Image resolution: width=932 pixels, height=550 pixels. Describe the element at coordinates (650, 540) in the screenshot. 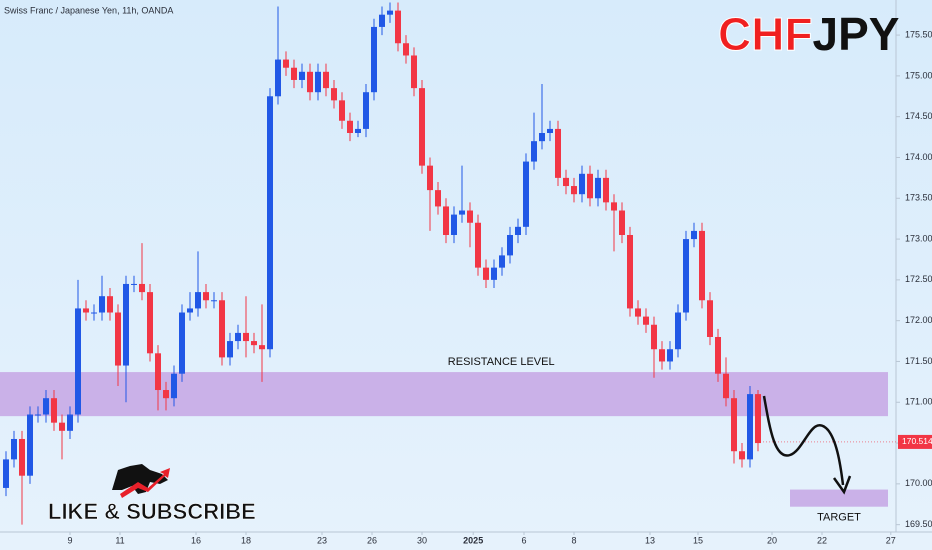

I see `x-tick-label: 13` at that location.